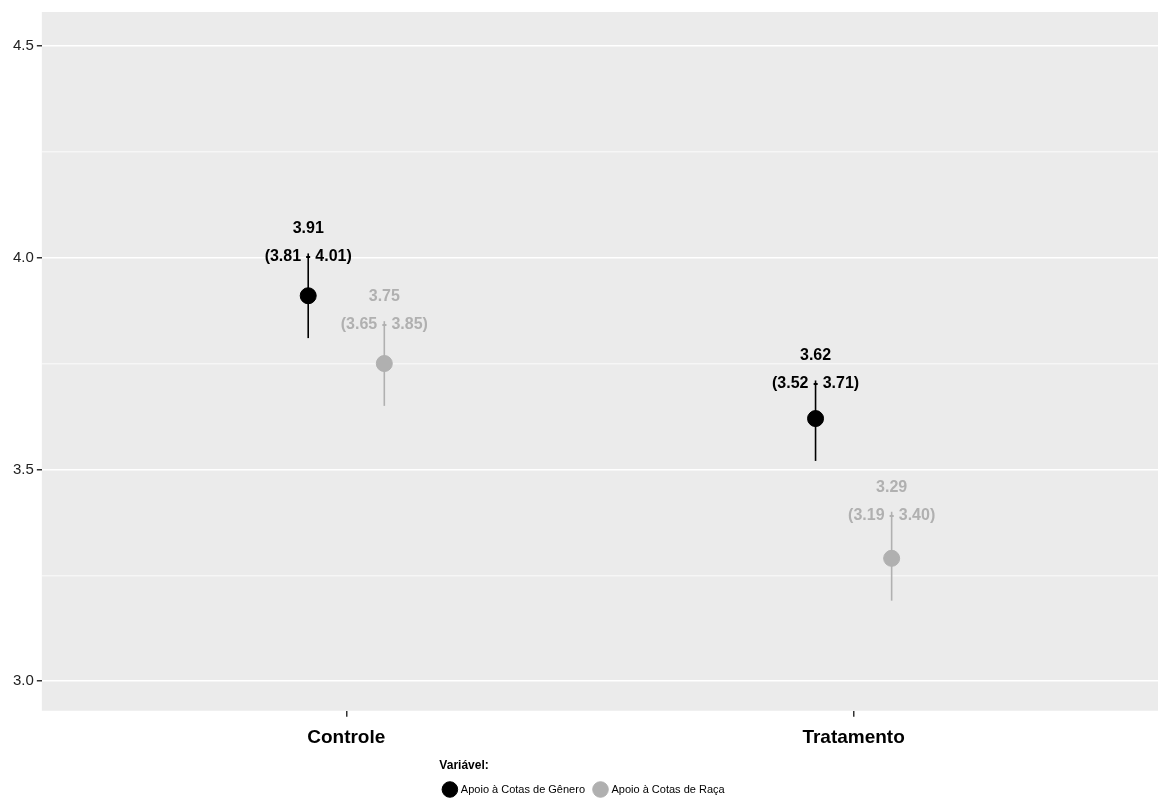 This screenshot has height=805, width=1167. I want to click on y-tick-label: 3.5, so click(23, 468).